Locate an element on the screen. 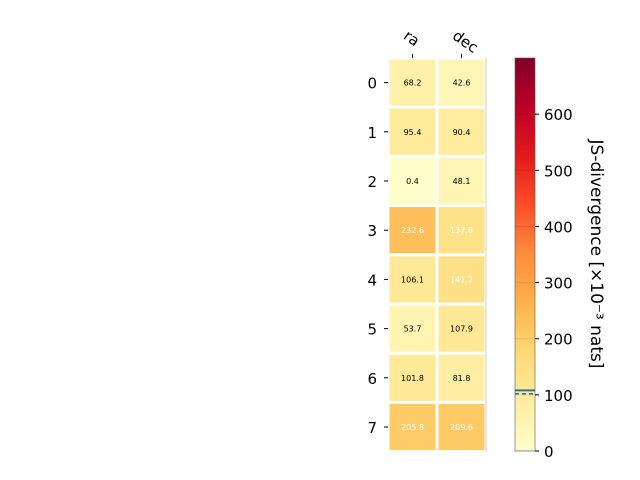 The height and width of the screenshot is (480, 640). row-label: 4 is located at coordinates (372, 280).